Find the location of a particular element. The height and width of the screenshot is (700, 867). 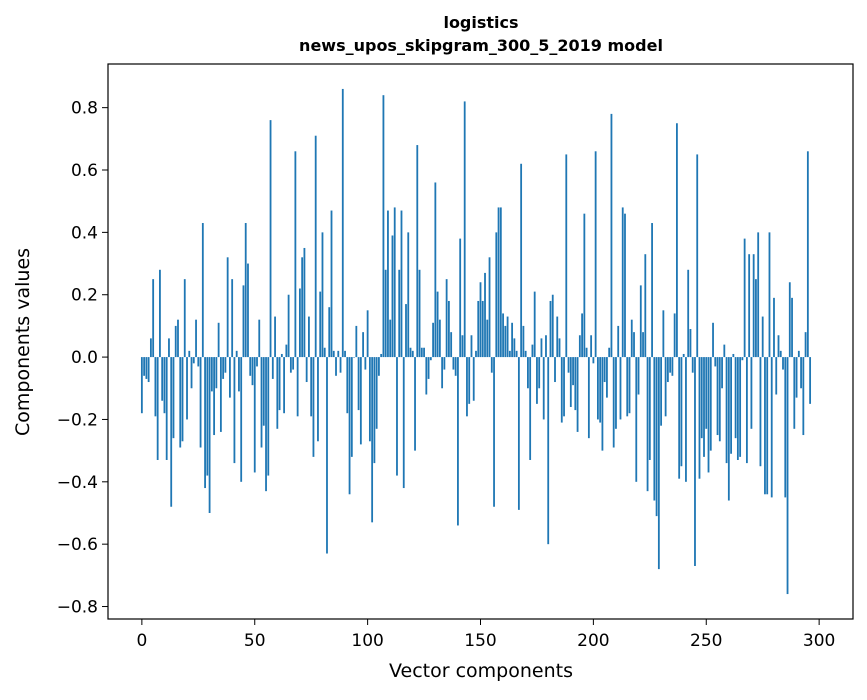

x-axis-ticks: 0 50 100 150 200 250 300 is located at coordinates (485, 635).